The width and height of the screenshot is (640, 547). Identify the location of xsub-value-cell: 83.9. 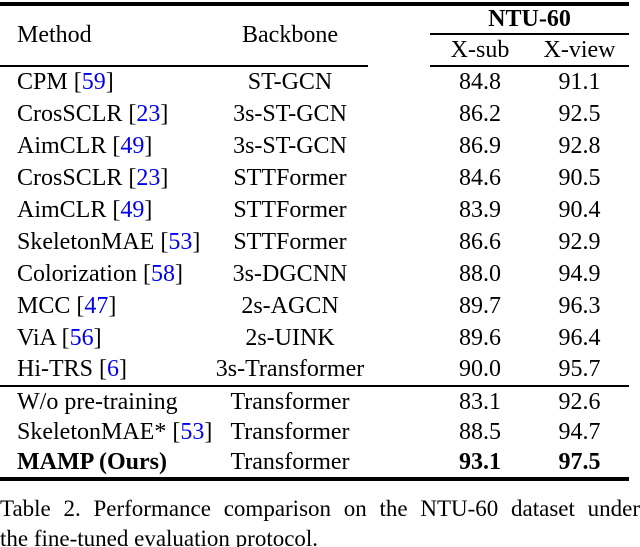
(480, 209).